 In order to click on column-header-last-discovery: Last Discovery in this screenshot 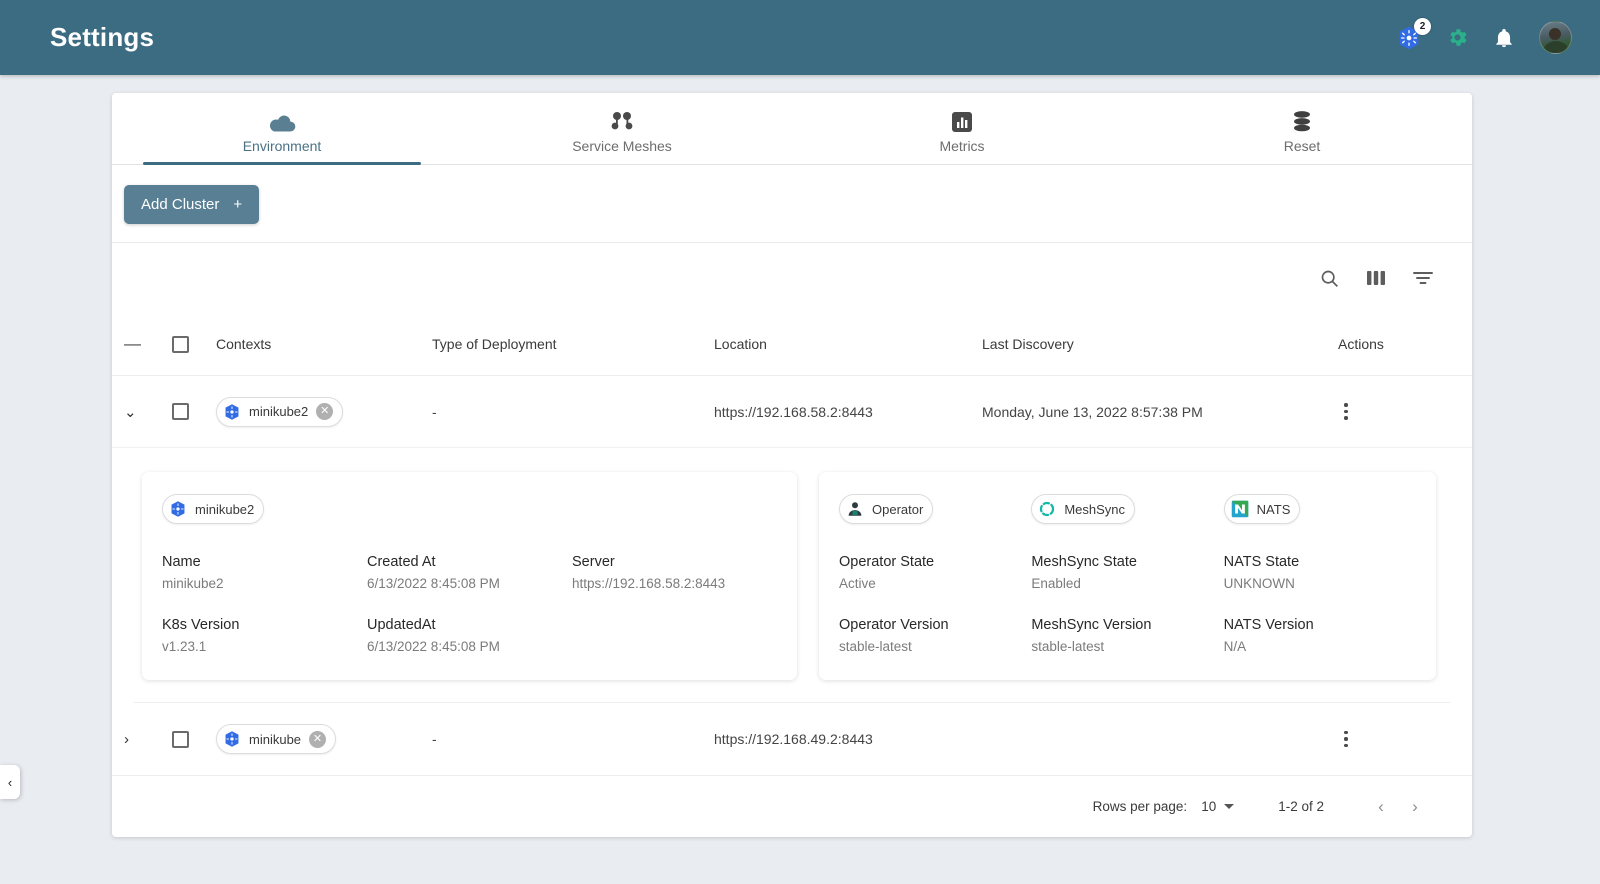, I will do `click(1028, 344)`.